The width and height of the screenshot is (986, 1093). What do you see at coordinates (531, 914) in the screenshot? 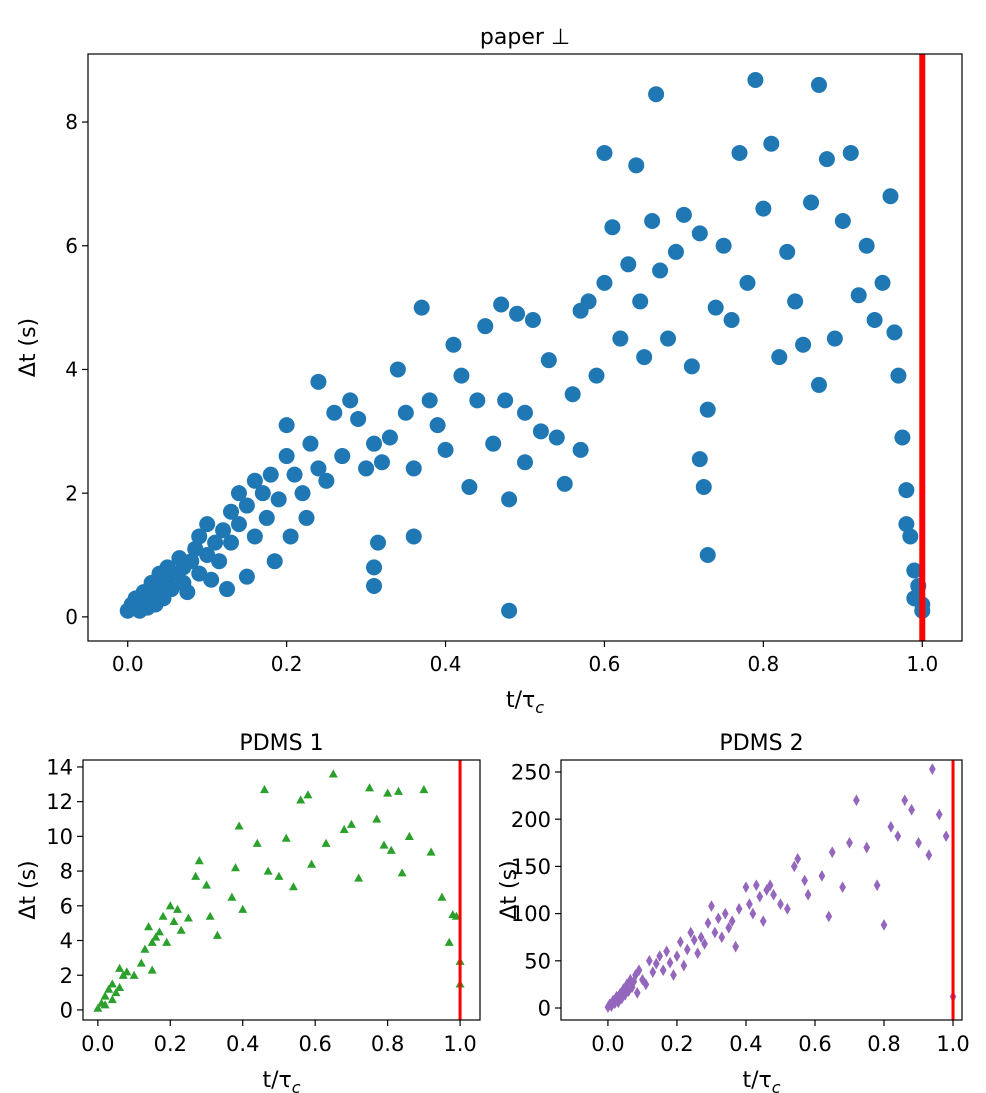
I see `y-tick-label: 100` at bounding box center [531, 914].